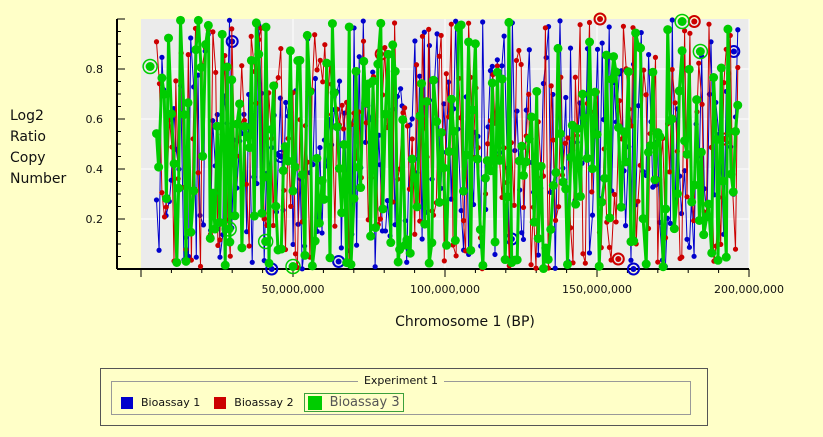 This screenshot has height=437, width=823. I want to click on x-tick-label: 150,000,000, so click(597, 289).